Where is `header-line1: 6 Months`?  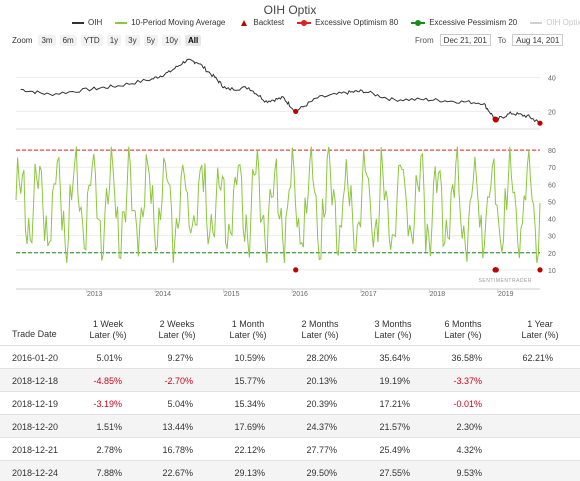
header-line1: 6 Months is located at coordinates (463, 324).